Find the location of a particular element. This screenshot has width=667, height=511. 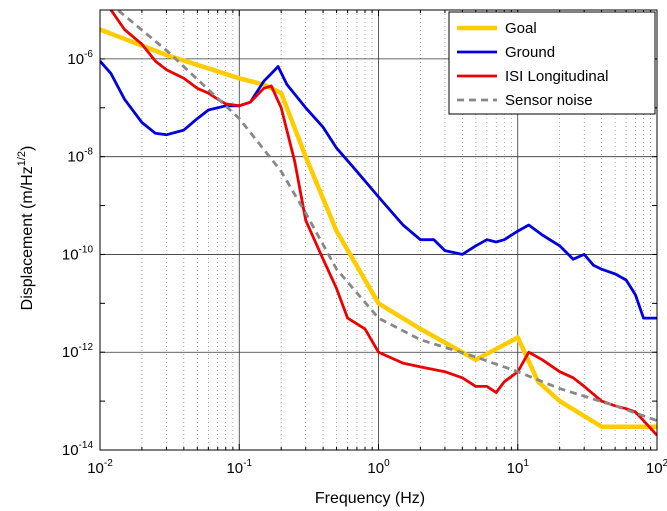

y-axis-label-end: ) is located at coordinates (27, 148).